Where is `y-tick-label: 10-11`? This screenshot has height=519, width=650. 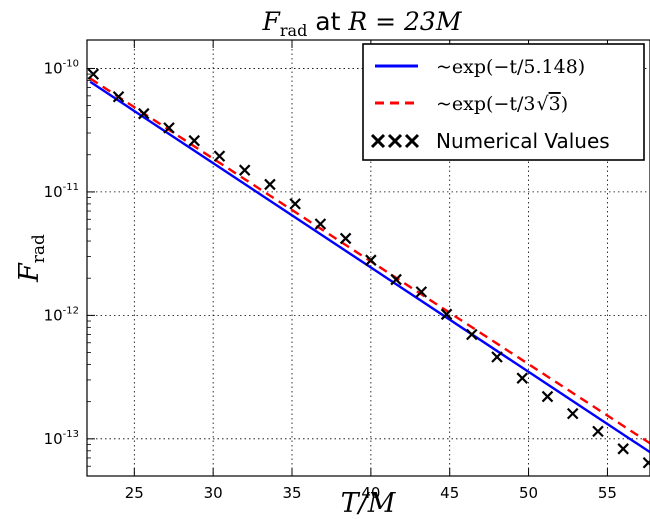
y-tick-label: 10-11 is located at coordinates (61, 191).